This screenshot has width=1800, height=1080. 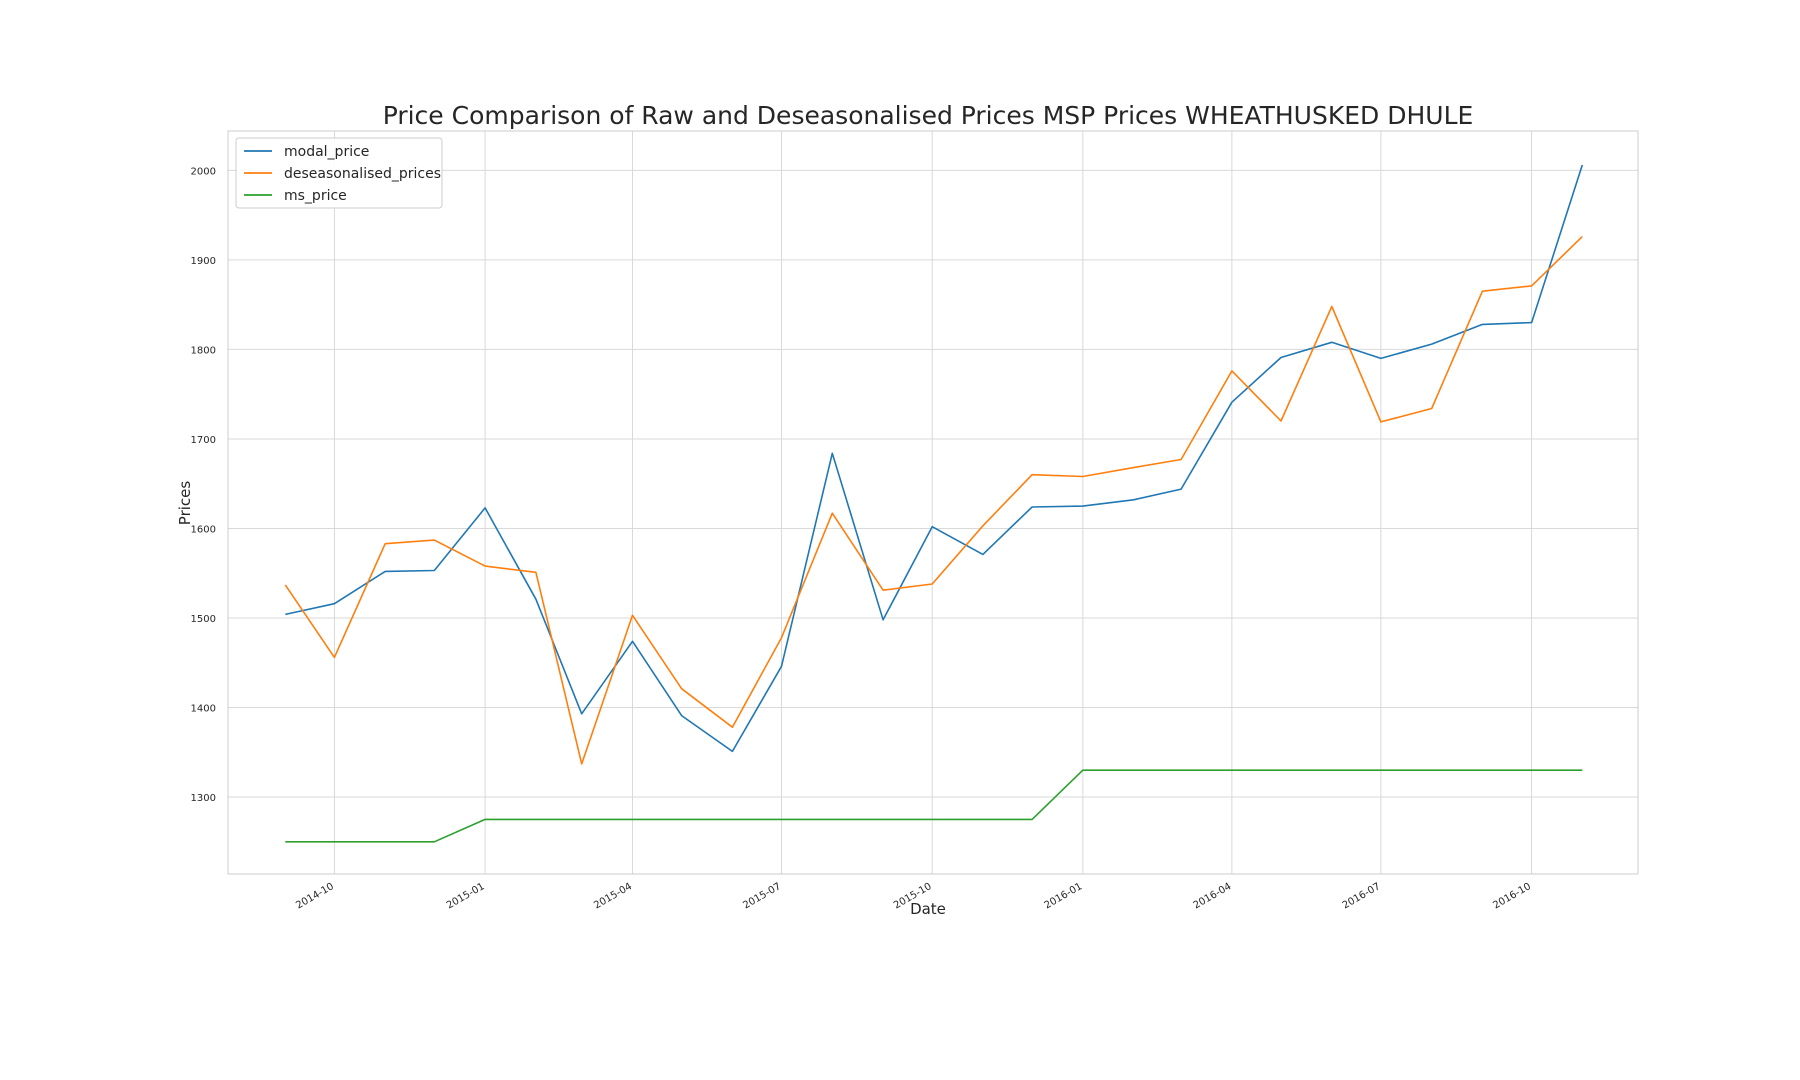 I want to click on legend-box, so click(x=339, y=173).